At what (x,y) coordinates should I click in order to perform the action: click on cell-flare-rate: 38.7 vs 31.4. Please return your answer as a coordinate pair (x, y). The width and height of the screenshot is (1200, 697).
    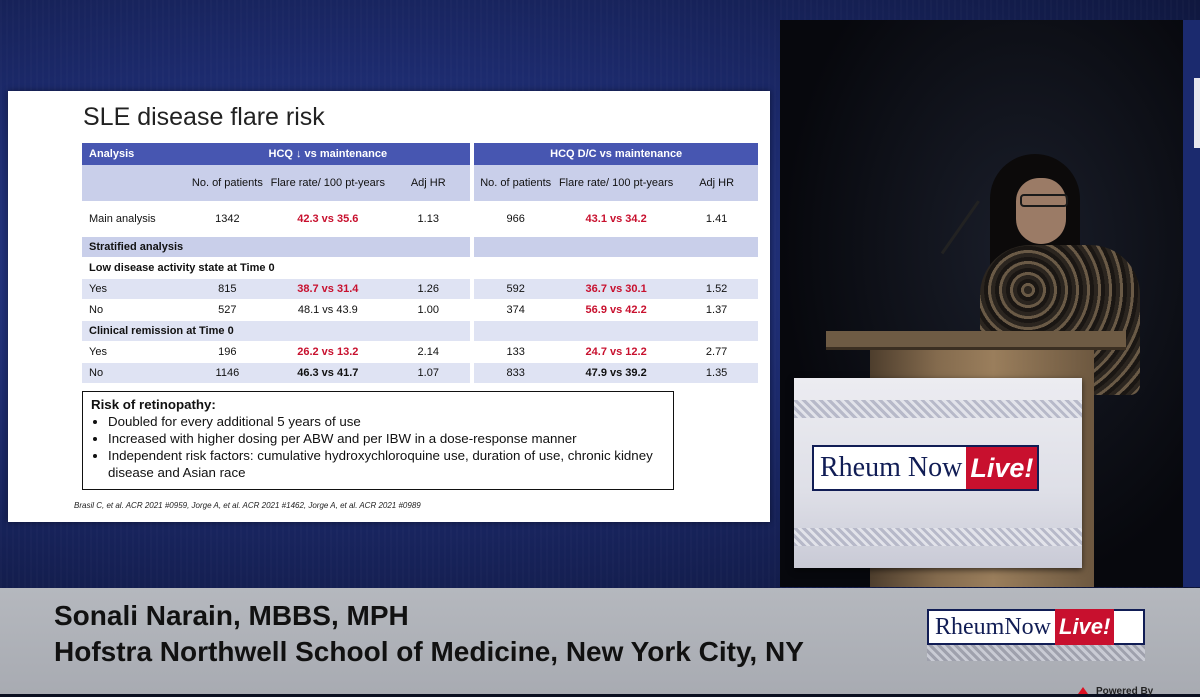
    Looking at the image, I should click on (327, 289).